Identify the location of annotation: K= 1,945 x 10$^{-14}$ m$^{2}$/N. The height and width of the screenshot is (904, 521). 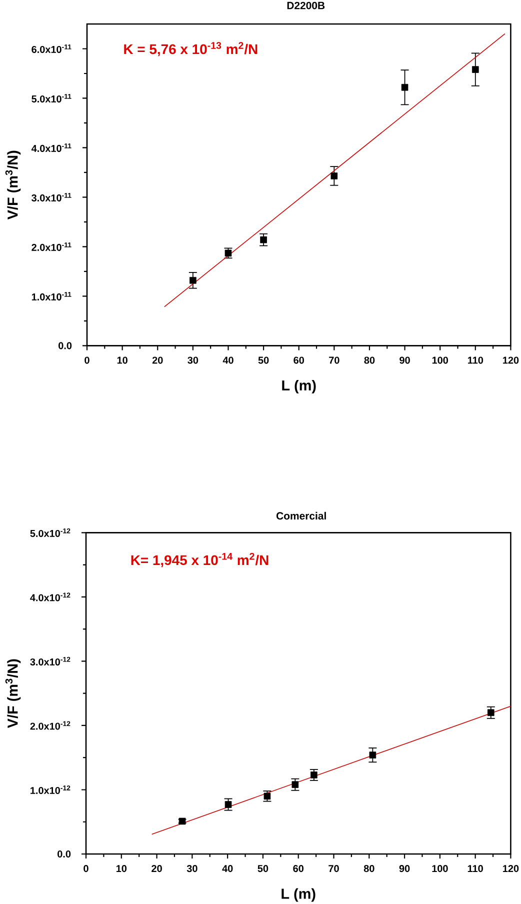
(199, 560).